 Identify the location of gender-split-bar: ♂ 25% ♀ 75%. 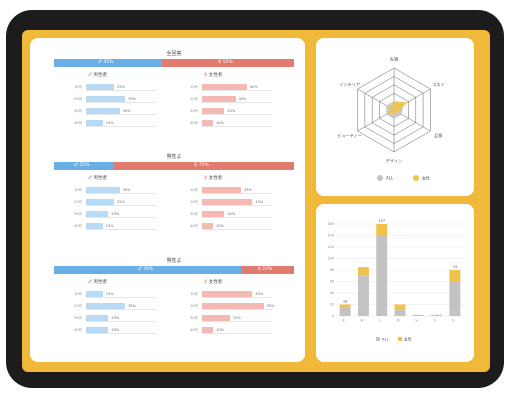
(174, 166).